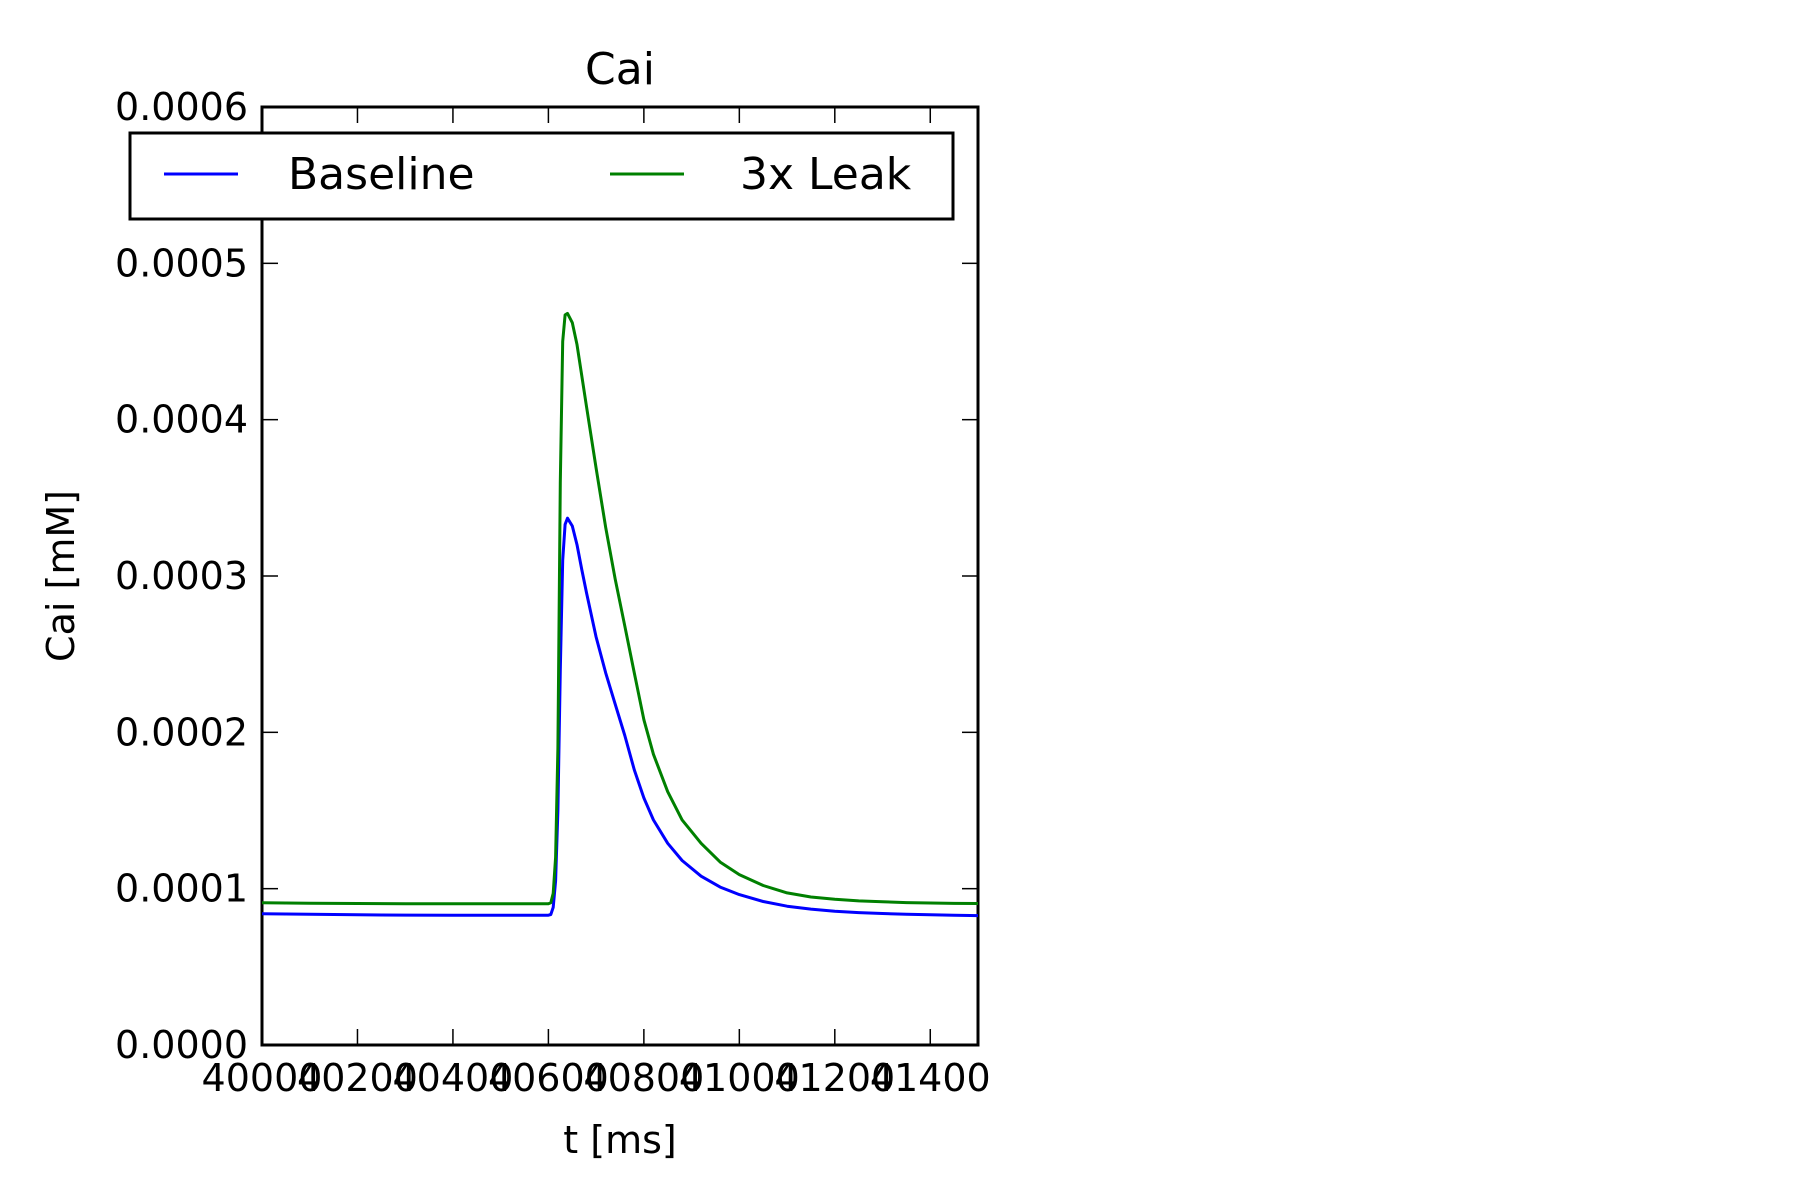 The height and width of the screenshot is (1200, 1800). I want to click on x-tick-label: 41400, so click(930, 1078).